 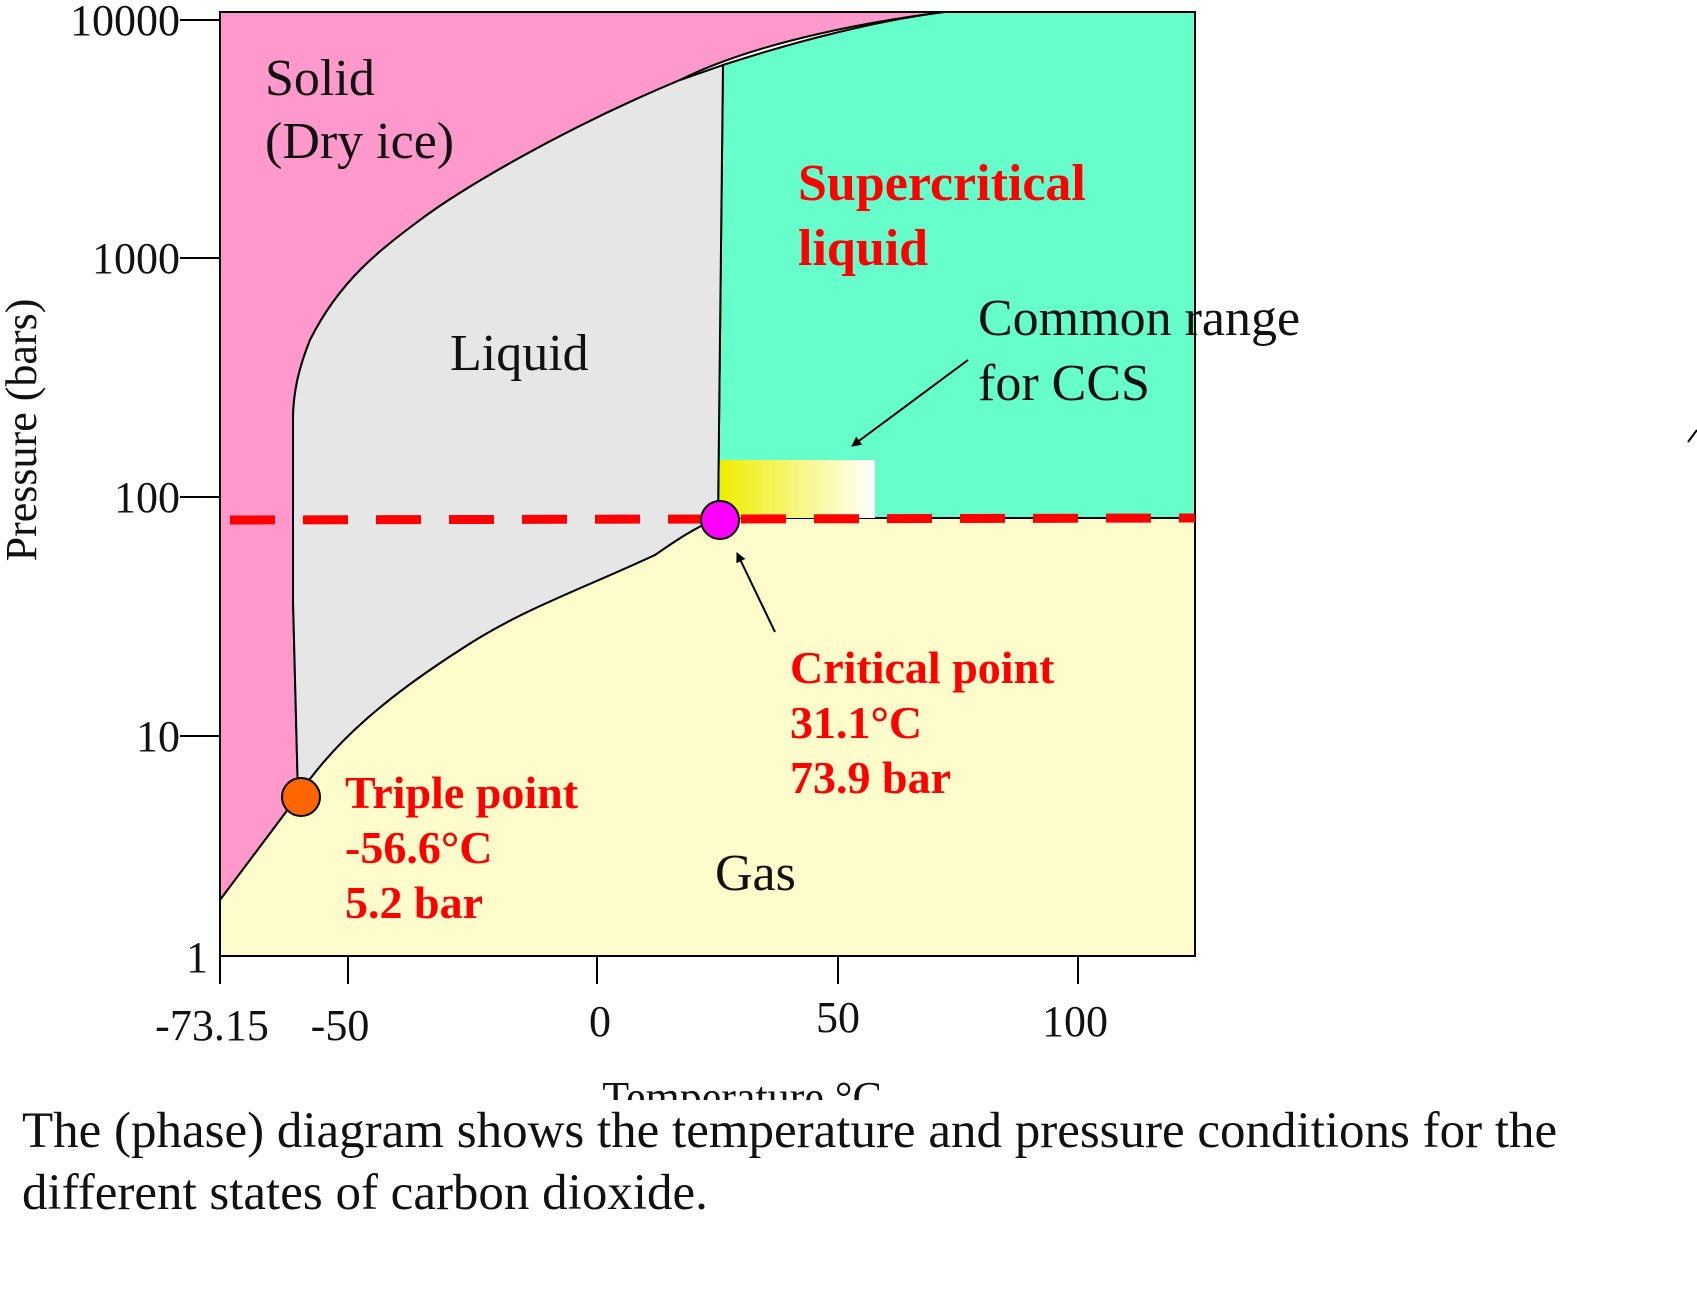 What do you see at coordinates (756, 592) in the screenshot?
I see `critical-point-arrow` at bounding box center [756, 592].